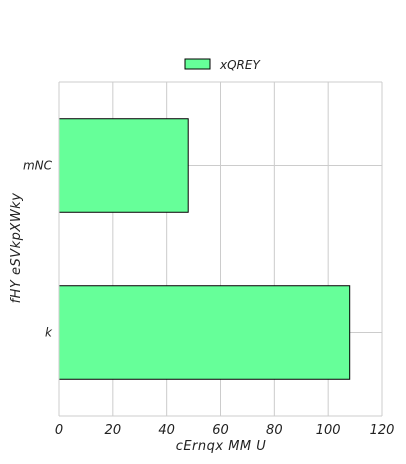 The height and width of the screenshot is (464, 406). Describe the element at coordinates (204, 332) in the screenshot. I see `bar-k` at that location.